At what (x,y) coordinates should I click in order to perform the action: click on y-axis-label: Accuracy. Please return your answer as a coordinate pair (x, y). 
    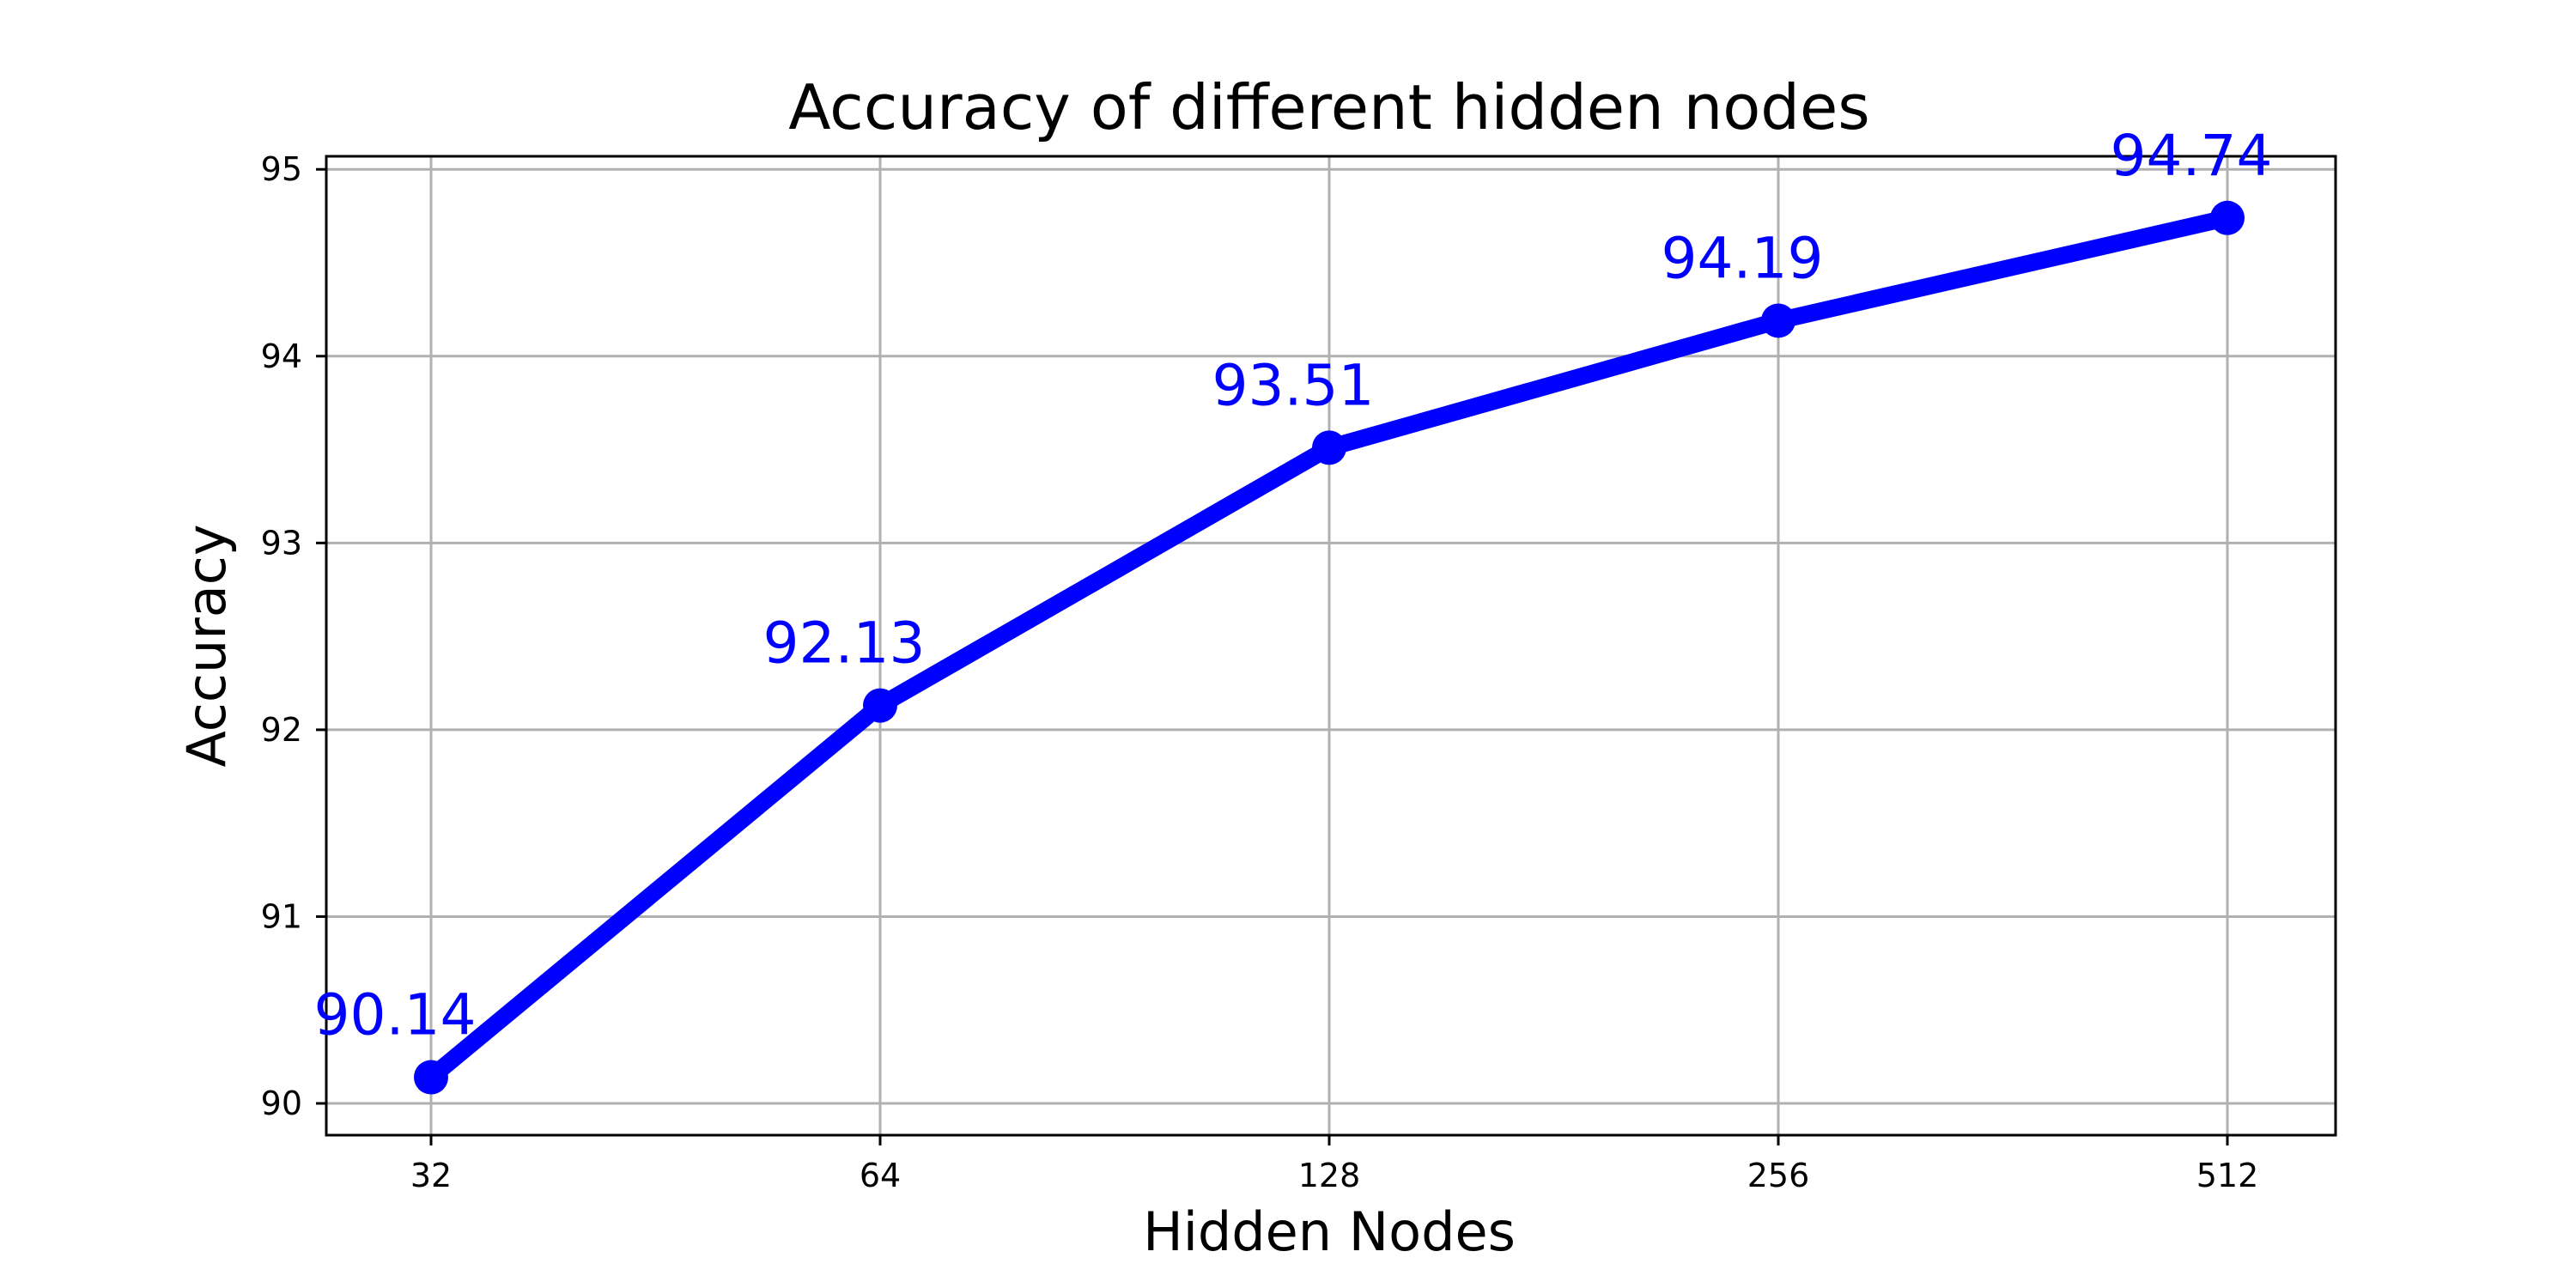
    Looking at the image, I should click on (207, 645).